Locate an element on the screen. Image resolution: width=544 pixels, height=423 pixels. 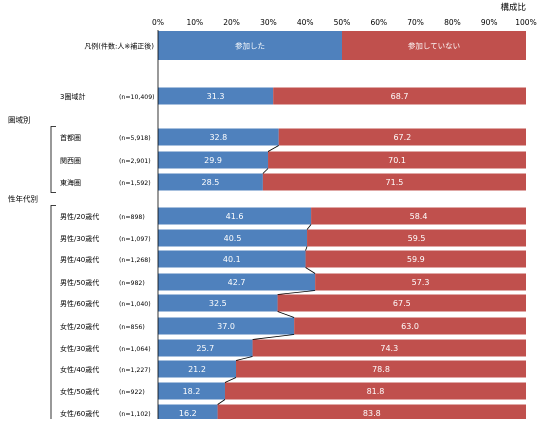
data-label-not-participated: 81.8 is located at coordinates (376, 391).